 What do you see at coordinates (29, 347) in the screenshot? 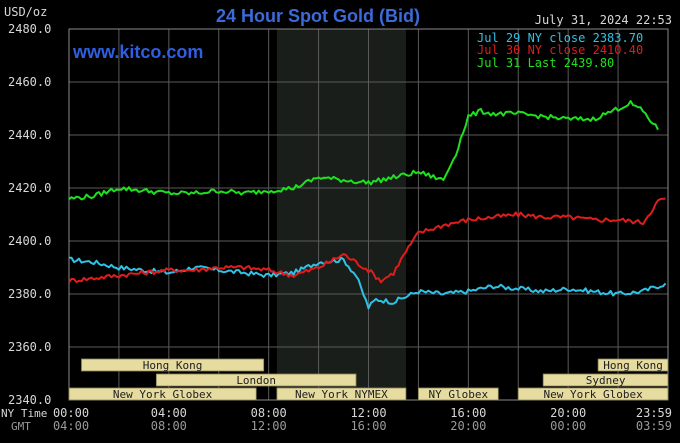
I see `y-tick-label: 2360.0` at bounding box center [29, 347].